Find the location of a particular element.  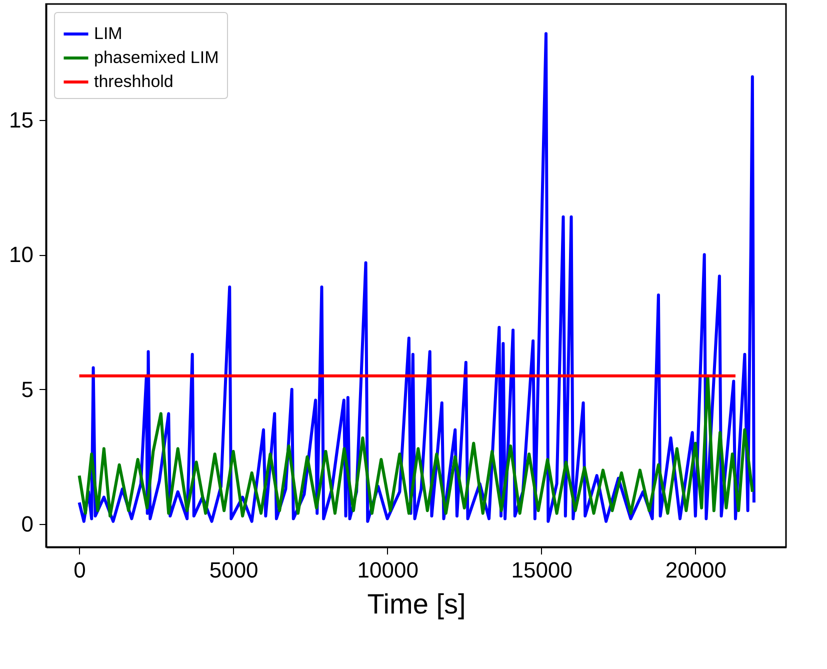

legend-label: threshhold is located at coordinates (134, 81).